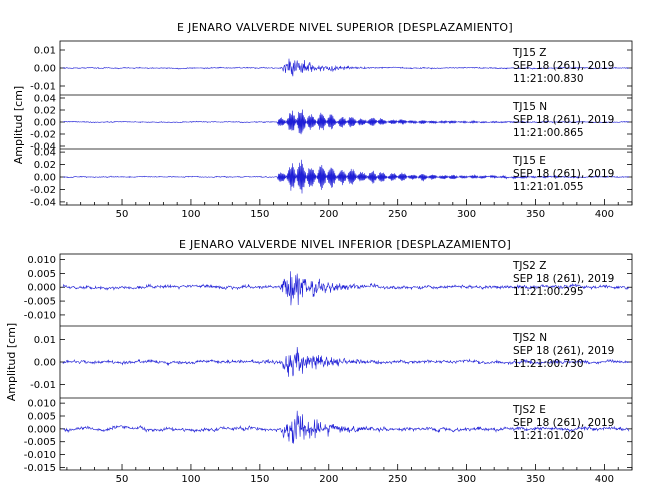 This screenshot has height=500, width=650. Describe the element at coordinates (548, 436) in the screenshot. I see `time-label: 11:21:01.020` at that location.